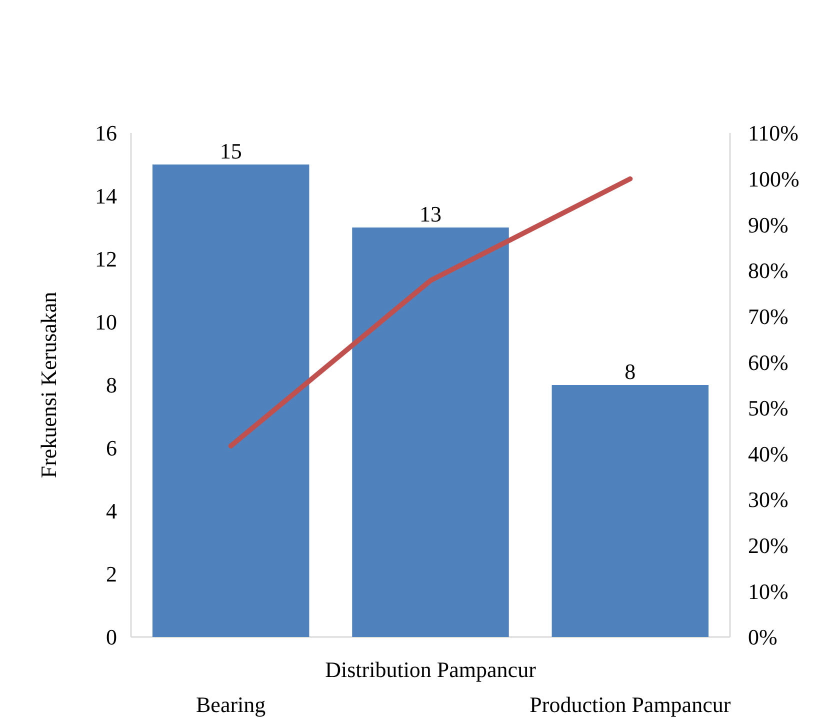 The width and height of the screenshot is (819, 718). I want to click on y-tick-label: 12, so click(106, 259).